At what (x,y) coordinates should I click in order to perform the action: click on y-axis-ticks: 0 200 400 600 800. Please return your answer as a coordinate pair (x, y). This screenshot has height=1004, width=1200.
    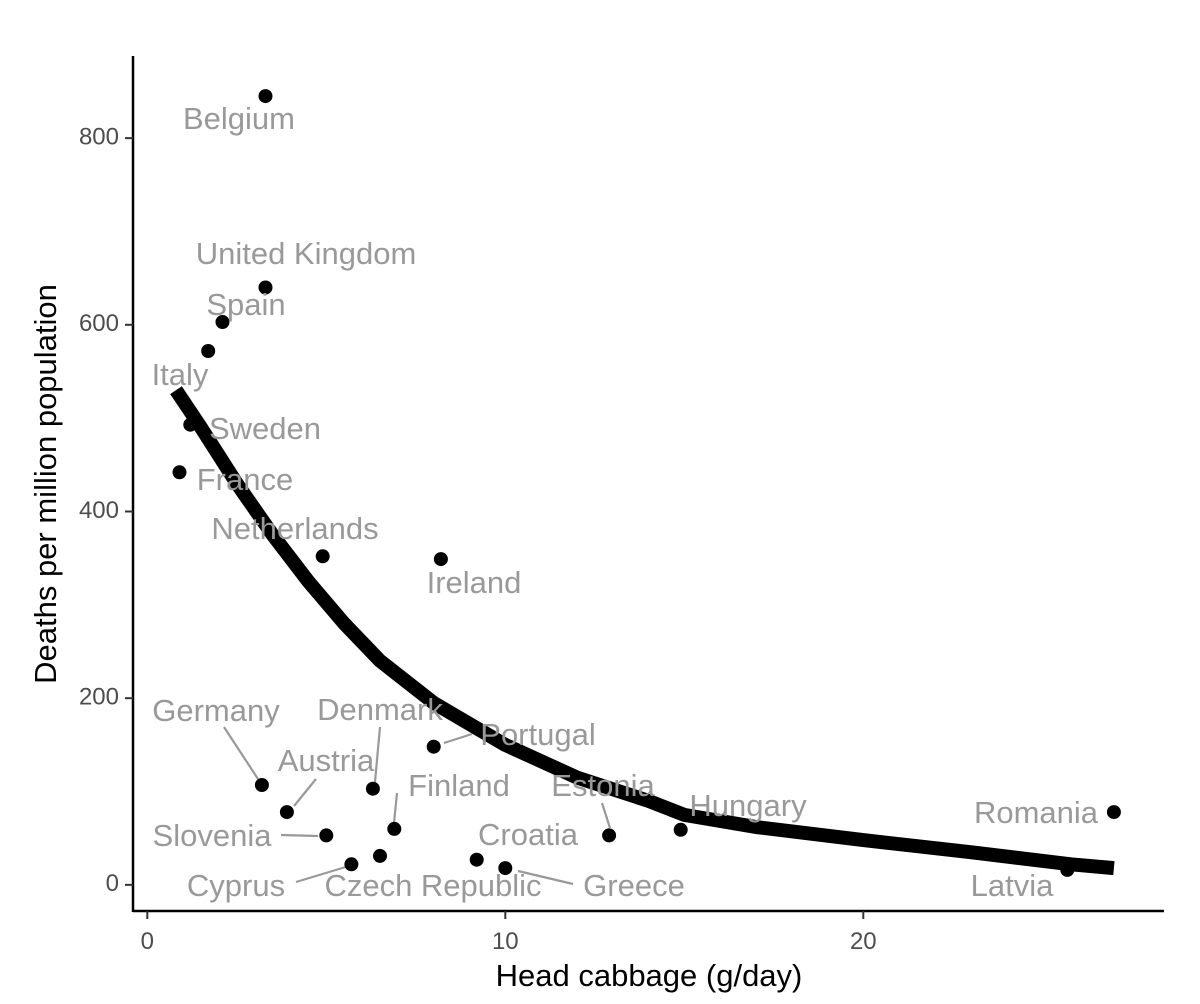
    Looking at the image, I should click on (106, 510).